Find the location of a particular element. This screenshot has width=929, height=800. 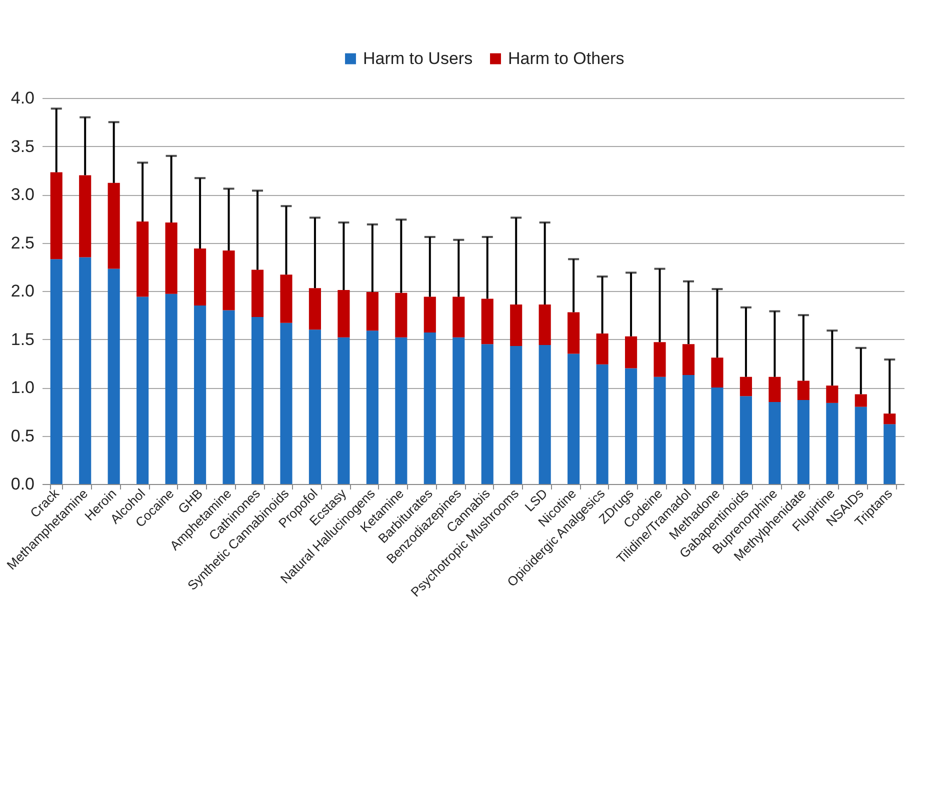

y-tick-label: 3.0 is located at coordinates (22, 194).